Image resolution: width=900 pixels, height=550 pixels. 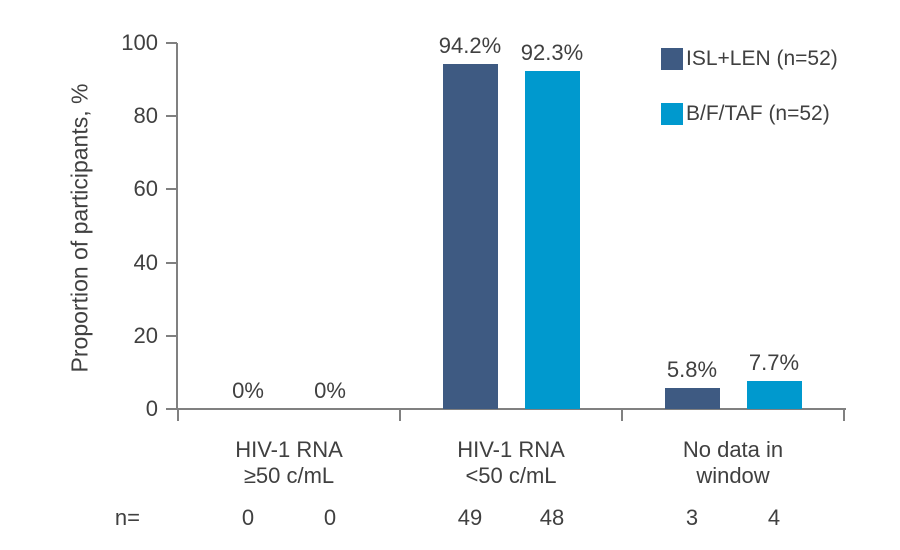 What do you see at coordinates (470, 45) in the screenshot?
I see `value-label: 94.2%` at bounding box center [470, 45].